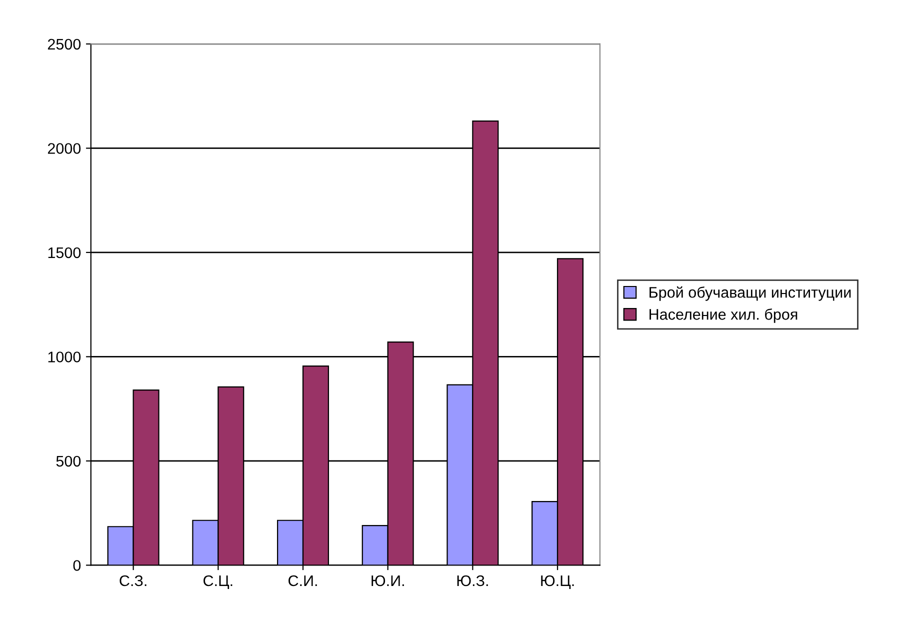  Describe the element at coordinates (68, 461) in the screenshot. I see `y-tick-label: 500` at that location.